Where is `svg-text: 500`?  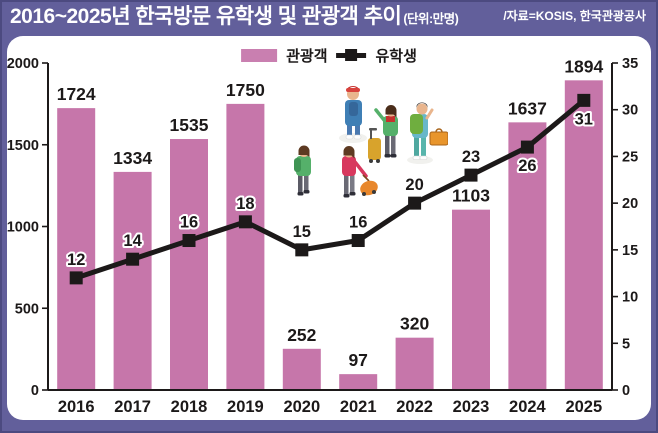
svg-text: 500 is located at coordinates (27, 309).